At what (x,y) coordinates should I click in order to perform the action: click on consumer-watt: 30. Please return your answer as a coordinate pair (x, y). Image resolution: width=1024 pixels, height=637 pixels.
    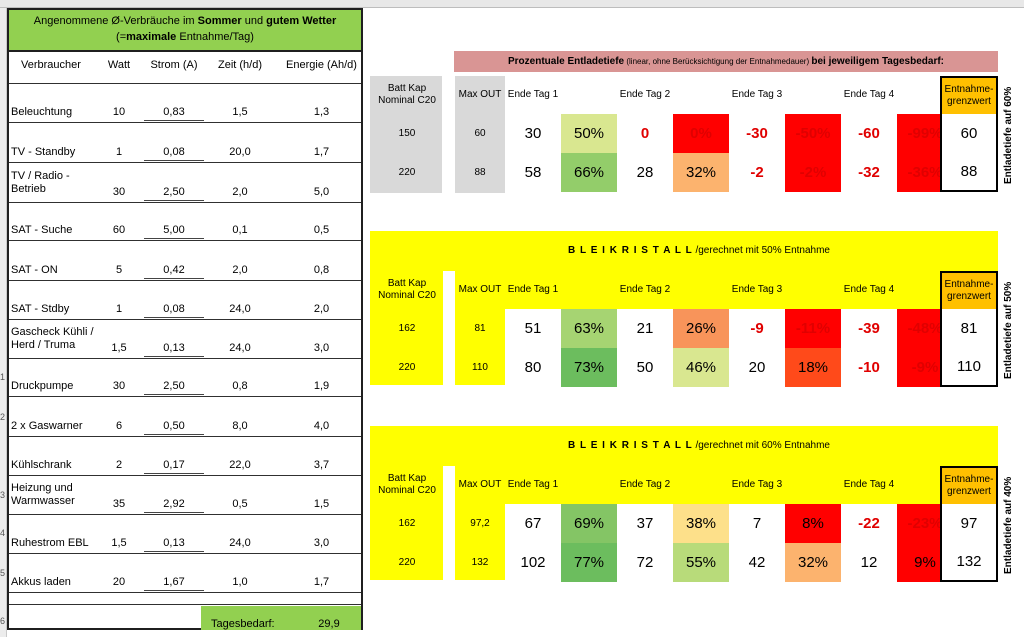
    Looking at the image, I should click on (119, 192).